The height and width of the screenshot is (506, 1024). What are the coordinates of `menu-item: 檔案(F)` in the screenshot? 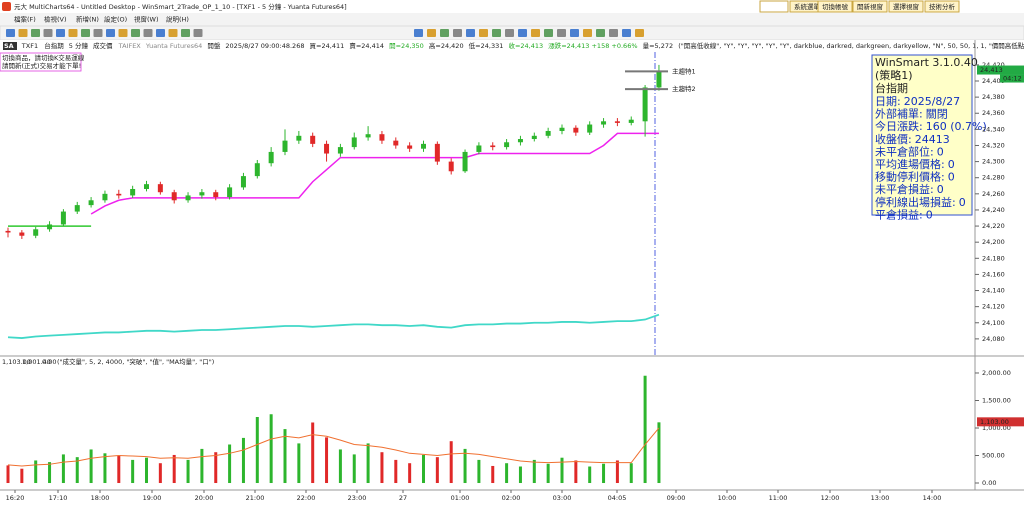 It's located at (25, 19).